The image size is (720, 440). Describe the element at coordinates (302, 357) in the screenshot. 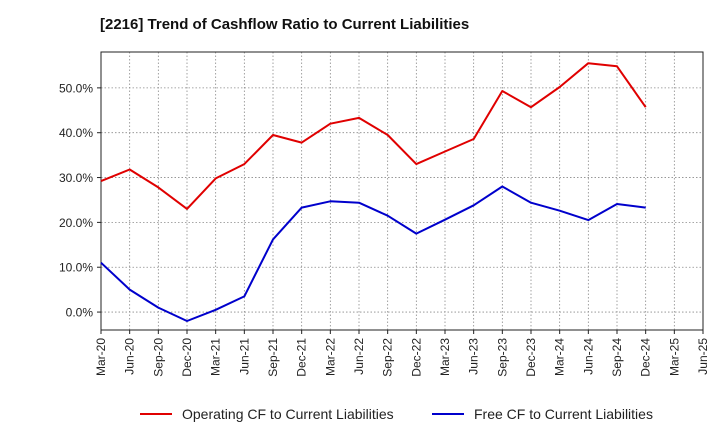

I see `x-tick-label: Dec-21` at that location.